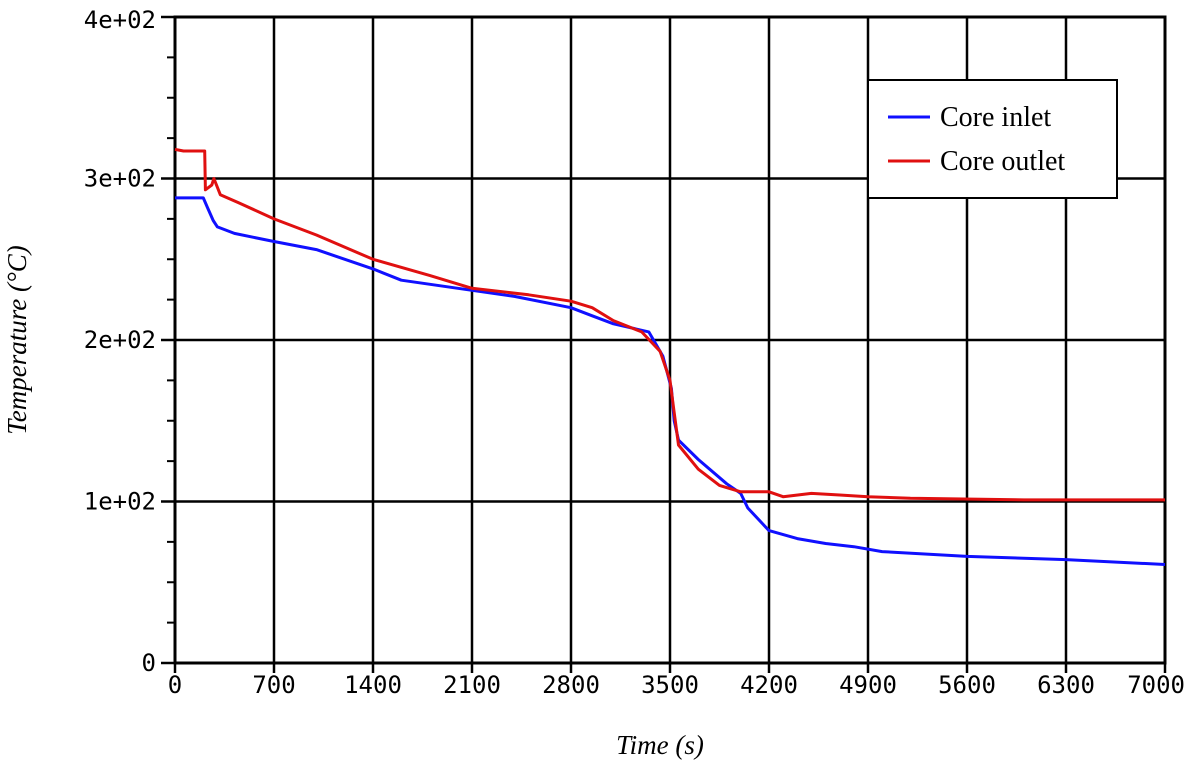 The width and height of the screenshot is (1200, 763). Describe the element at coordinates (120, 502) in the screenshot. I see `y-tick-label-1: 1e+02` at that location.